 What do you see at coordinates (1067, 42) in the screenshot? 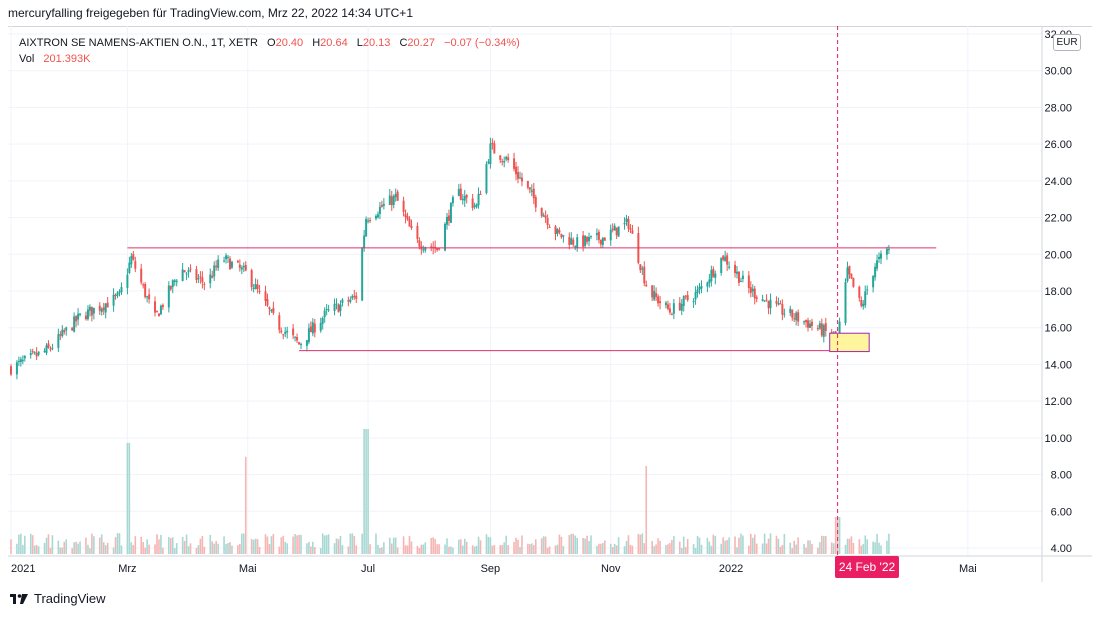
I see `currency-button: EUR` at bounding box center [1067, 42].